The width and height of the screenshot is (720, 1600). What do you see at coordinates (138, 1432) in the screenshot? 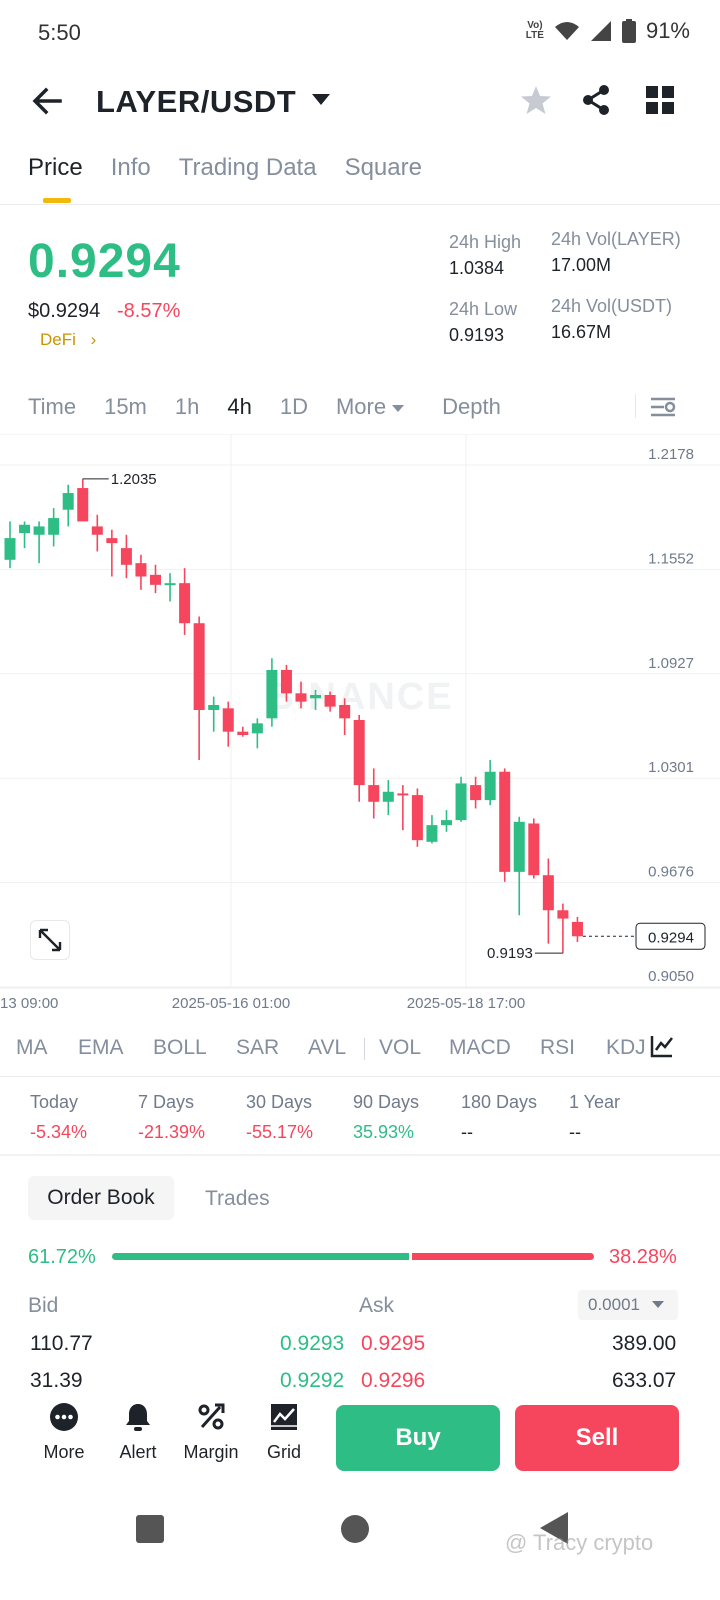
I see `alert-action: Alert` at bounding box center [138, 1432].